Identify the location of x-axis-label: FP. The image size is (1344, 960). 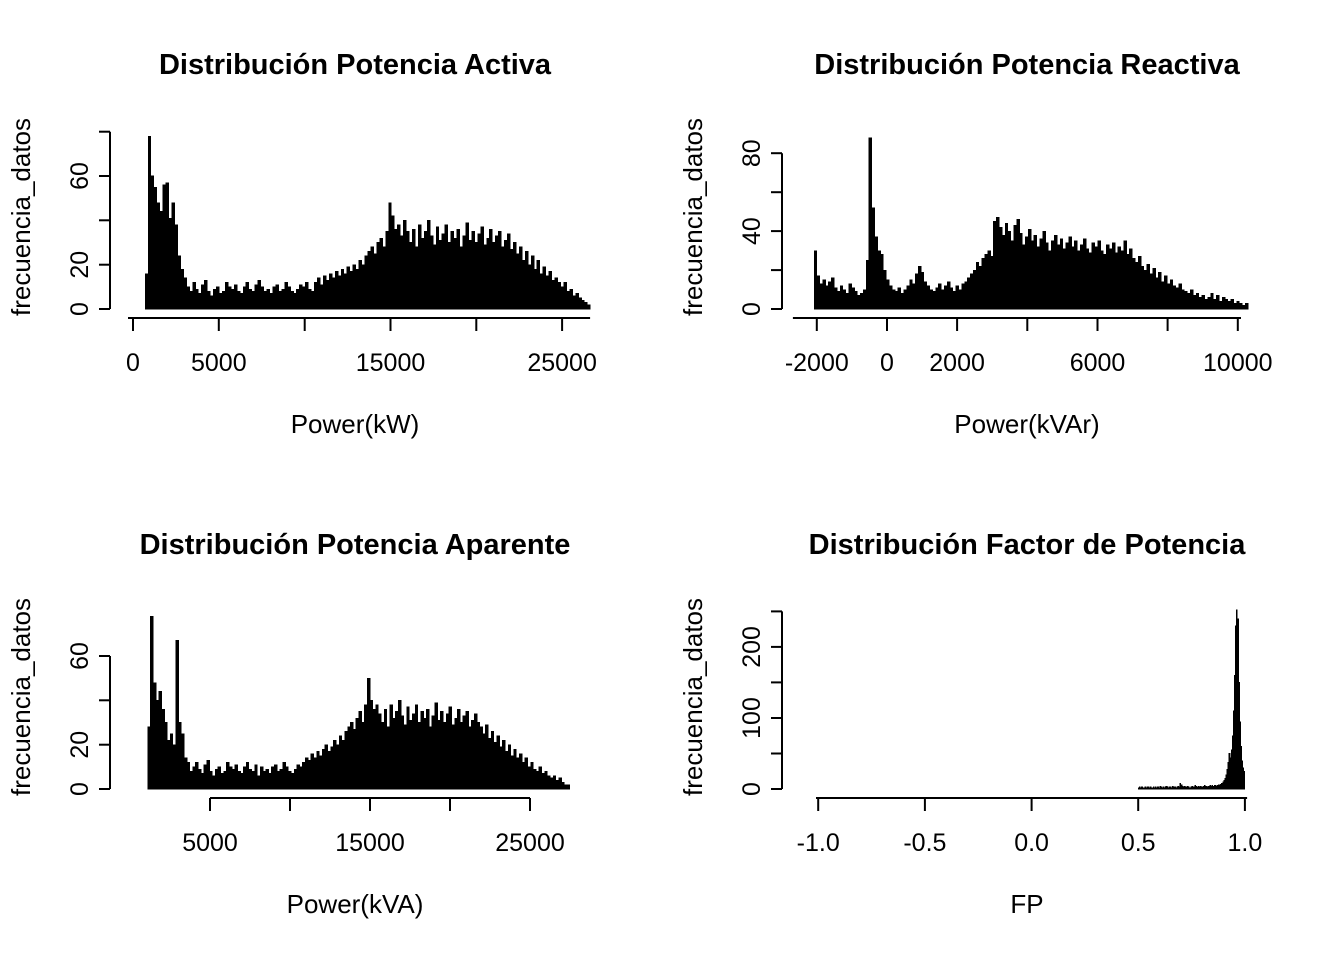
(1026, 904).